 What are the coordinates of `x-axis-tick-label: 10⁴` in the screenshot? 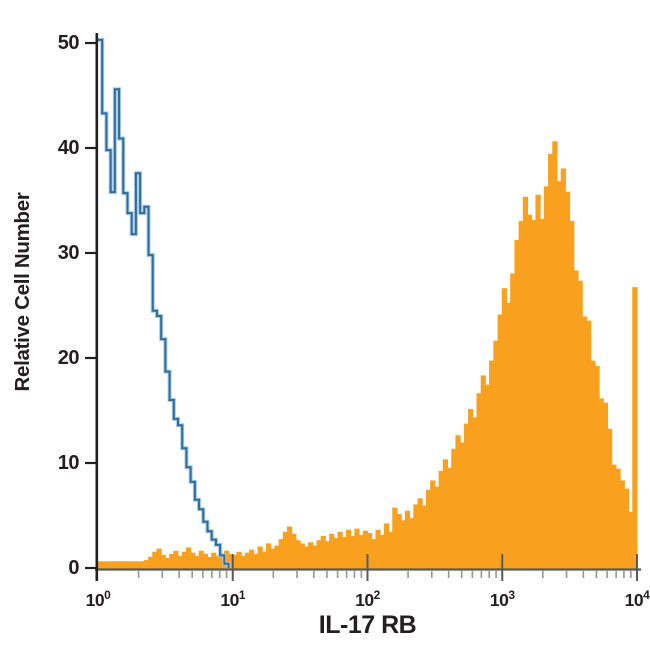 It's located at (637, 599).